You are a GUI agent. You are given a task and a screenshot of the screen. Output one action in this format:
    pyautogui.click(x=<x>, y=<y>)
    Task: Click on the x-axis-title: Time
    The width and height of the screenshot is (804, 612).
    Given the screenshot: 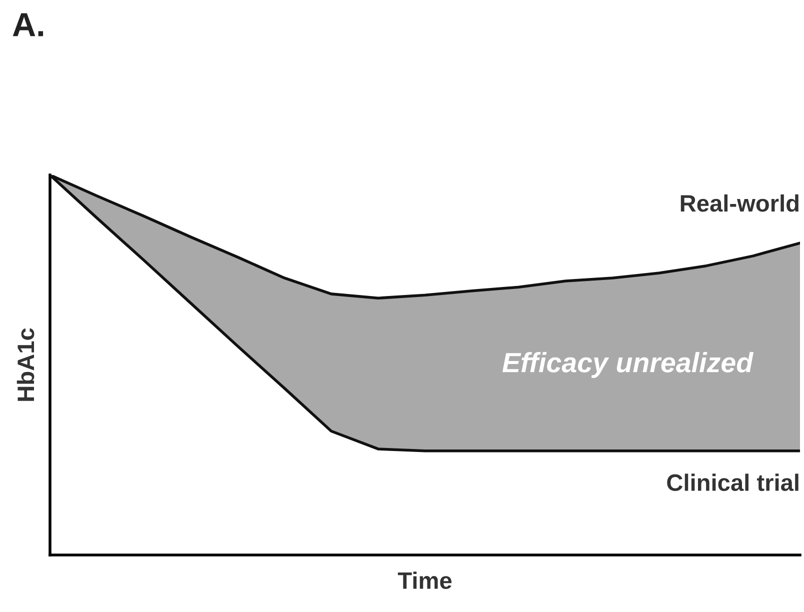 What is the action you would take?
    pyautogui.click(x=425, y=581)
    